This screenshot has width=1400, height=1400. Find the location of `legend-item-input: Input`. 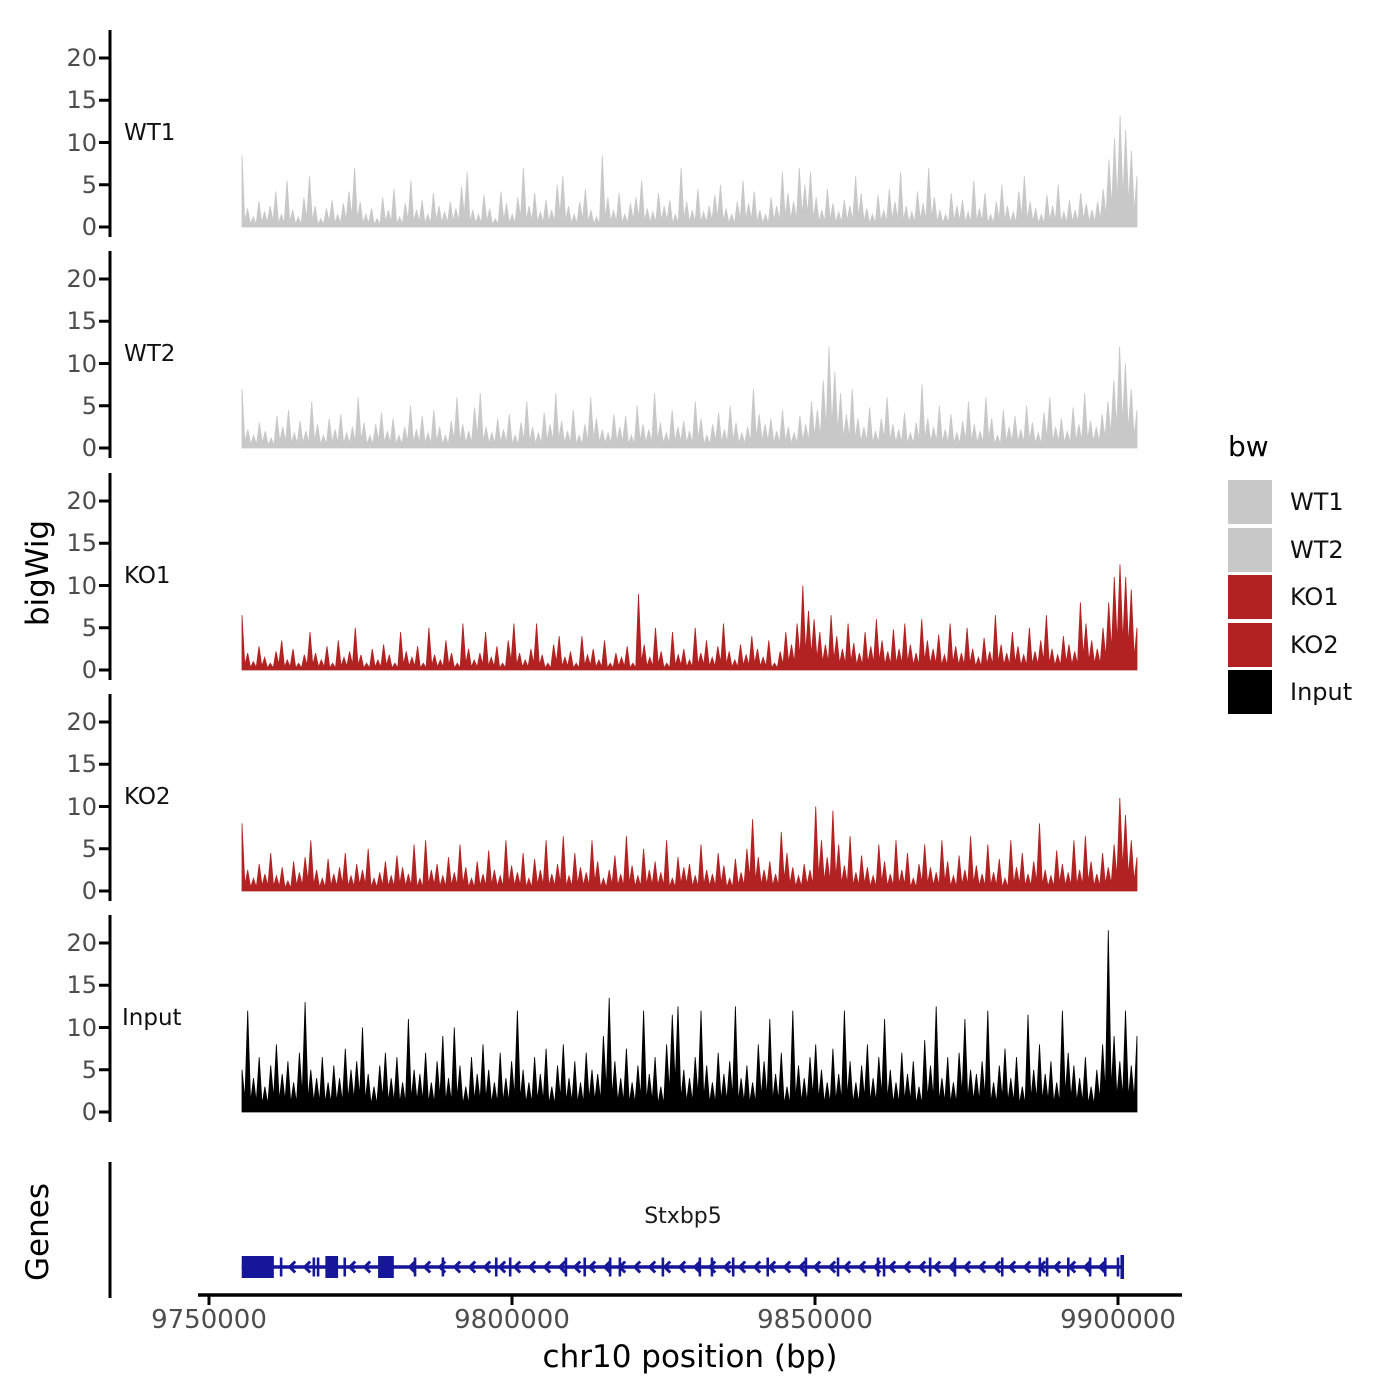

legend-item-input: Input is located at coordinates (1290, 692).